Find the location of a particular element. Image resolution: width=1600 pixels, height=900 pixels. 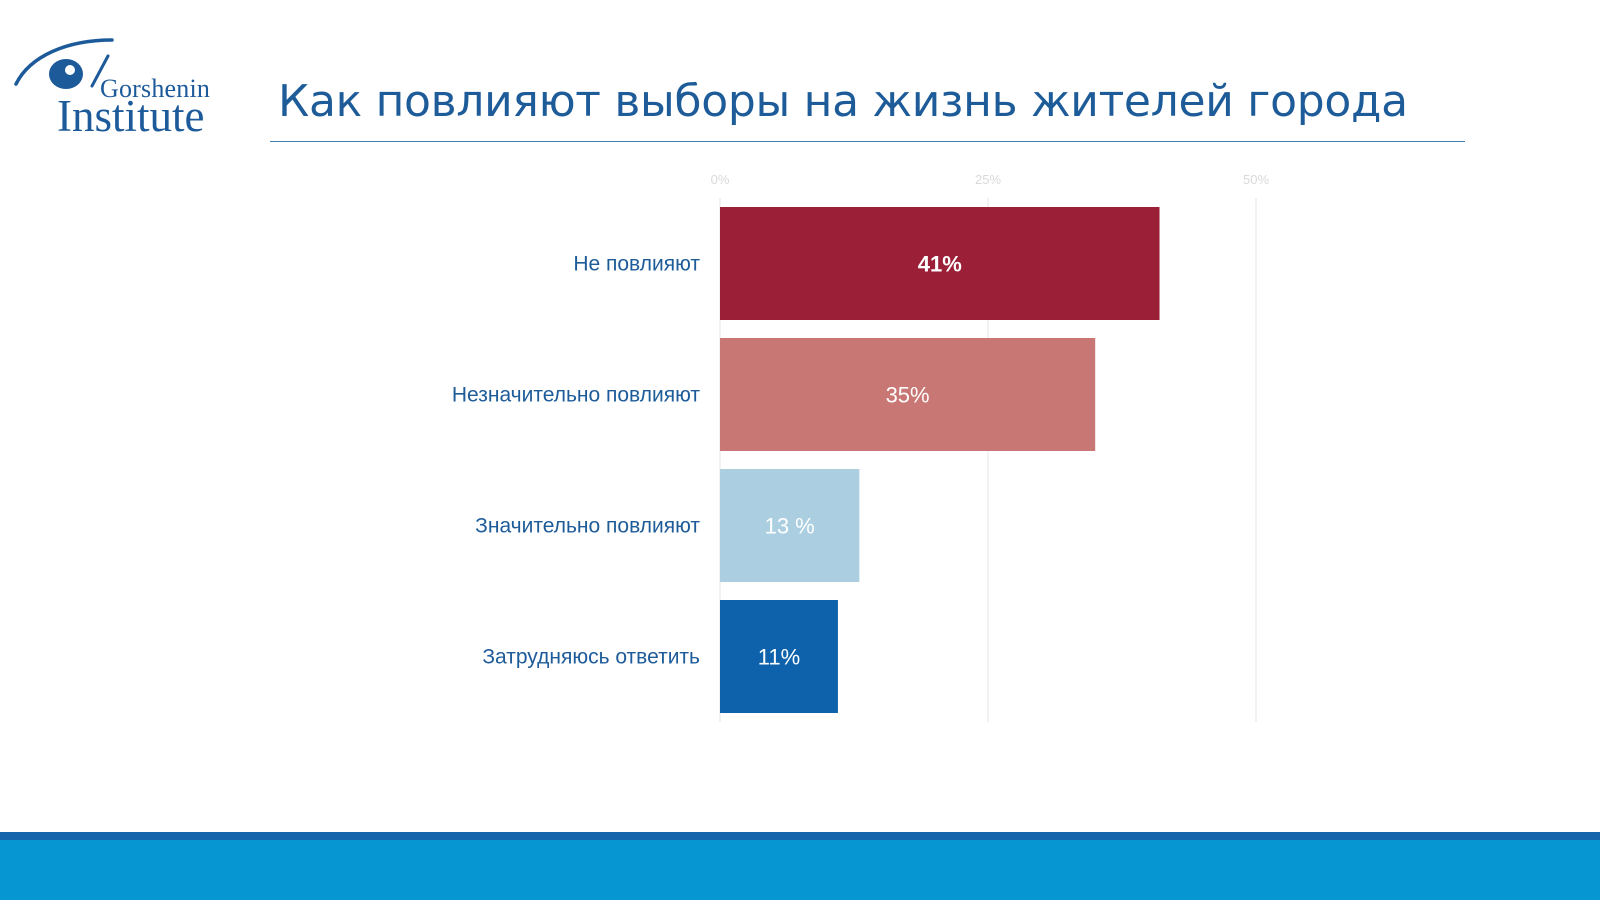

footer-bar is located at coordinates (800, 870).